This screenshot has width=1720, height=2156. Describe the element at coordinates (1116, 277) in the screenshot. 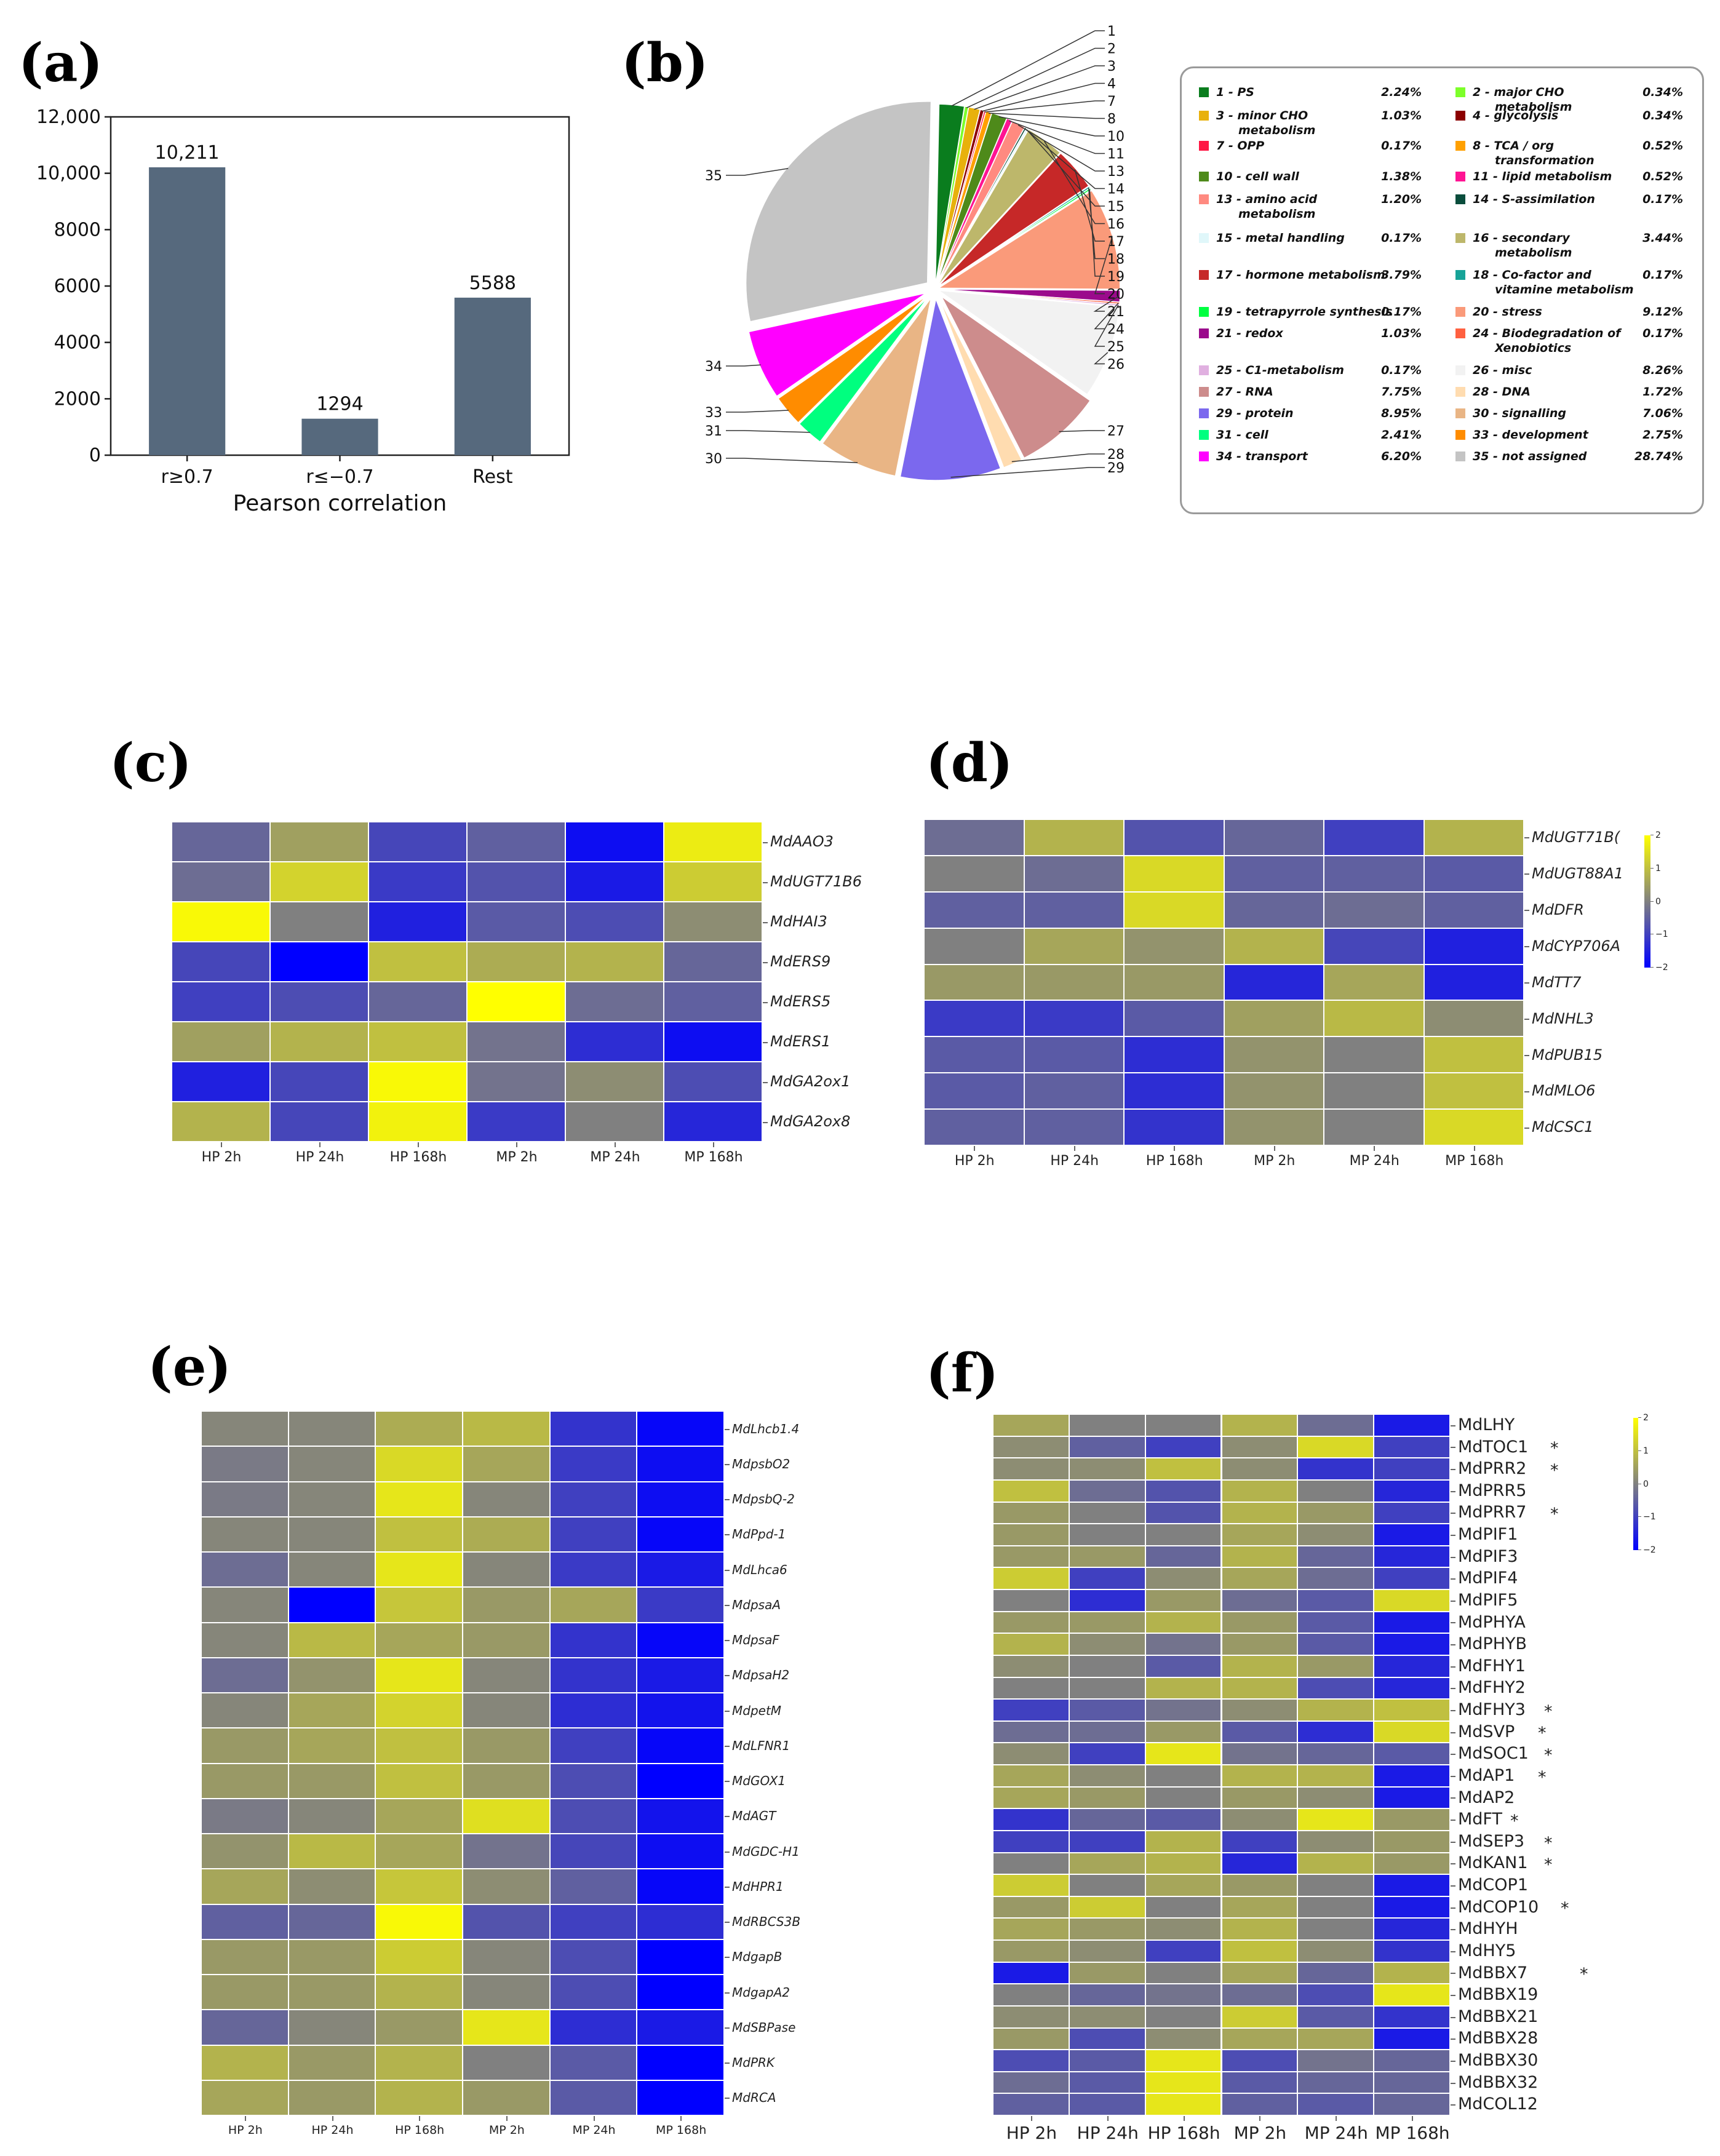

I see `callout-label: 19` at that location.